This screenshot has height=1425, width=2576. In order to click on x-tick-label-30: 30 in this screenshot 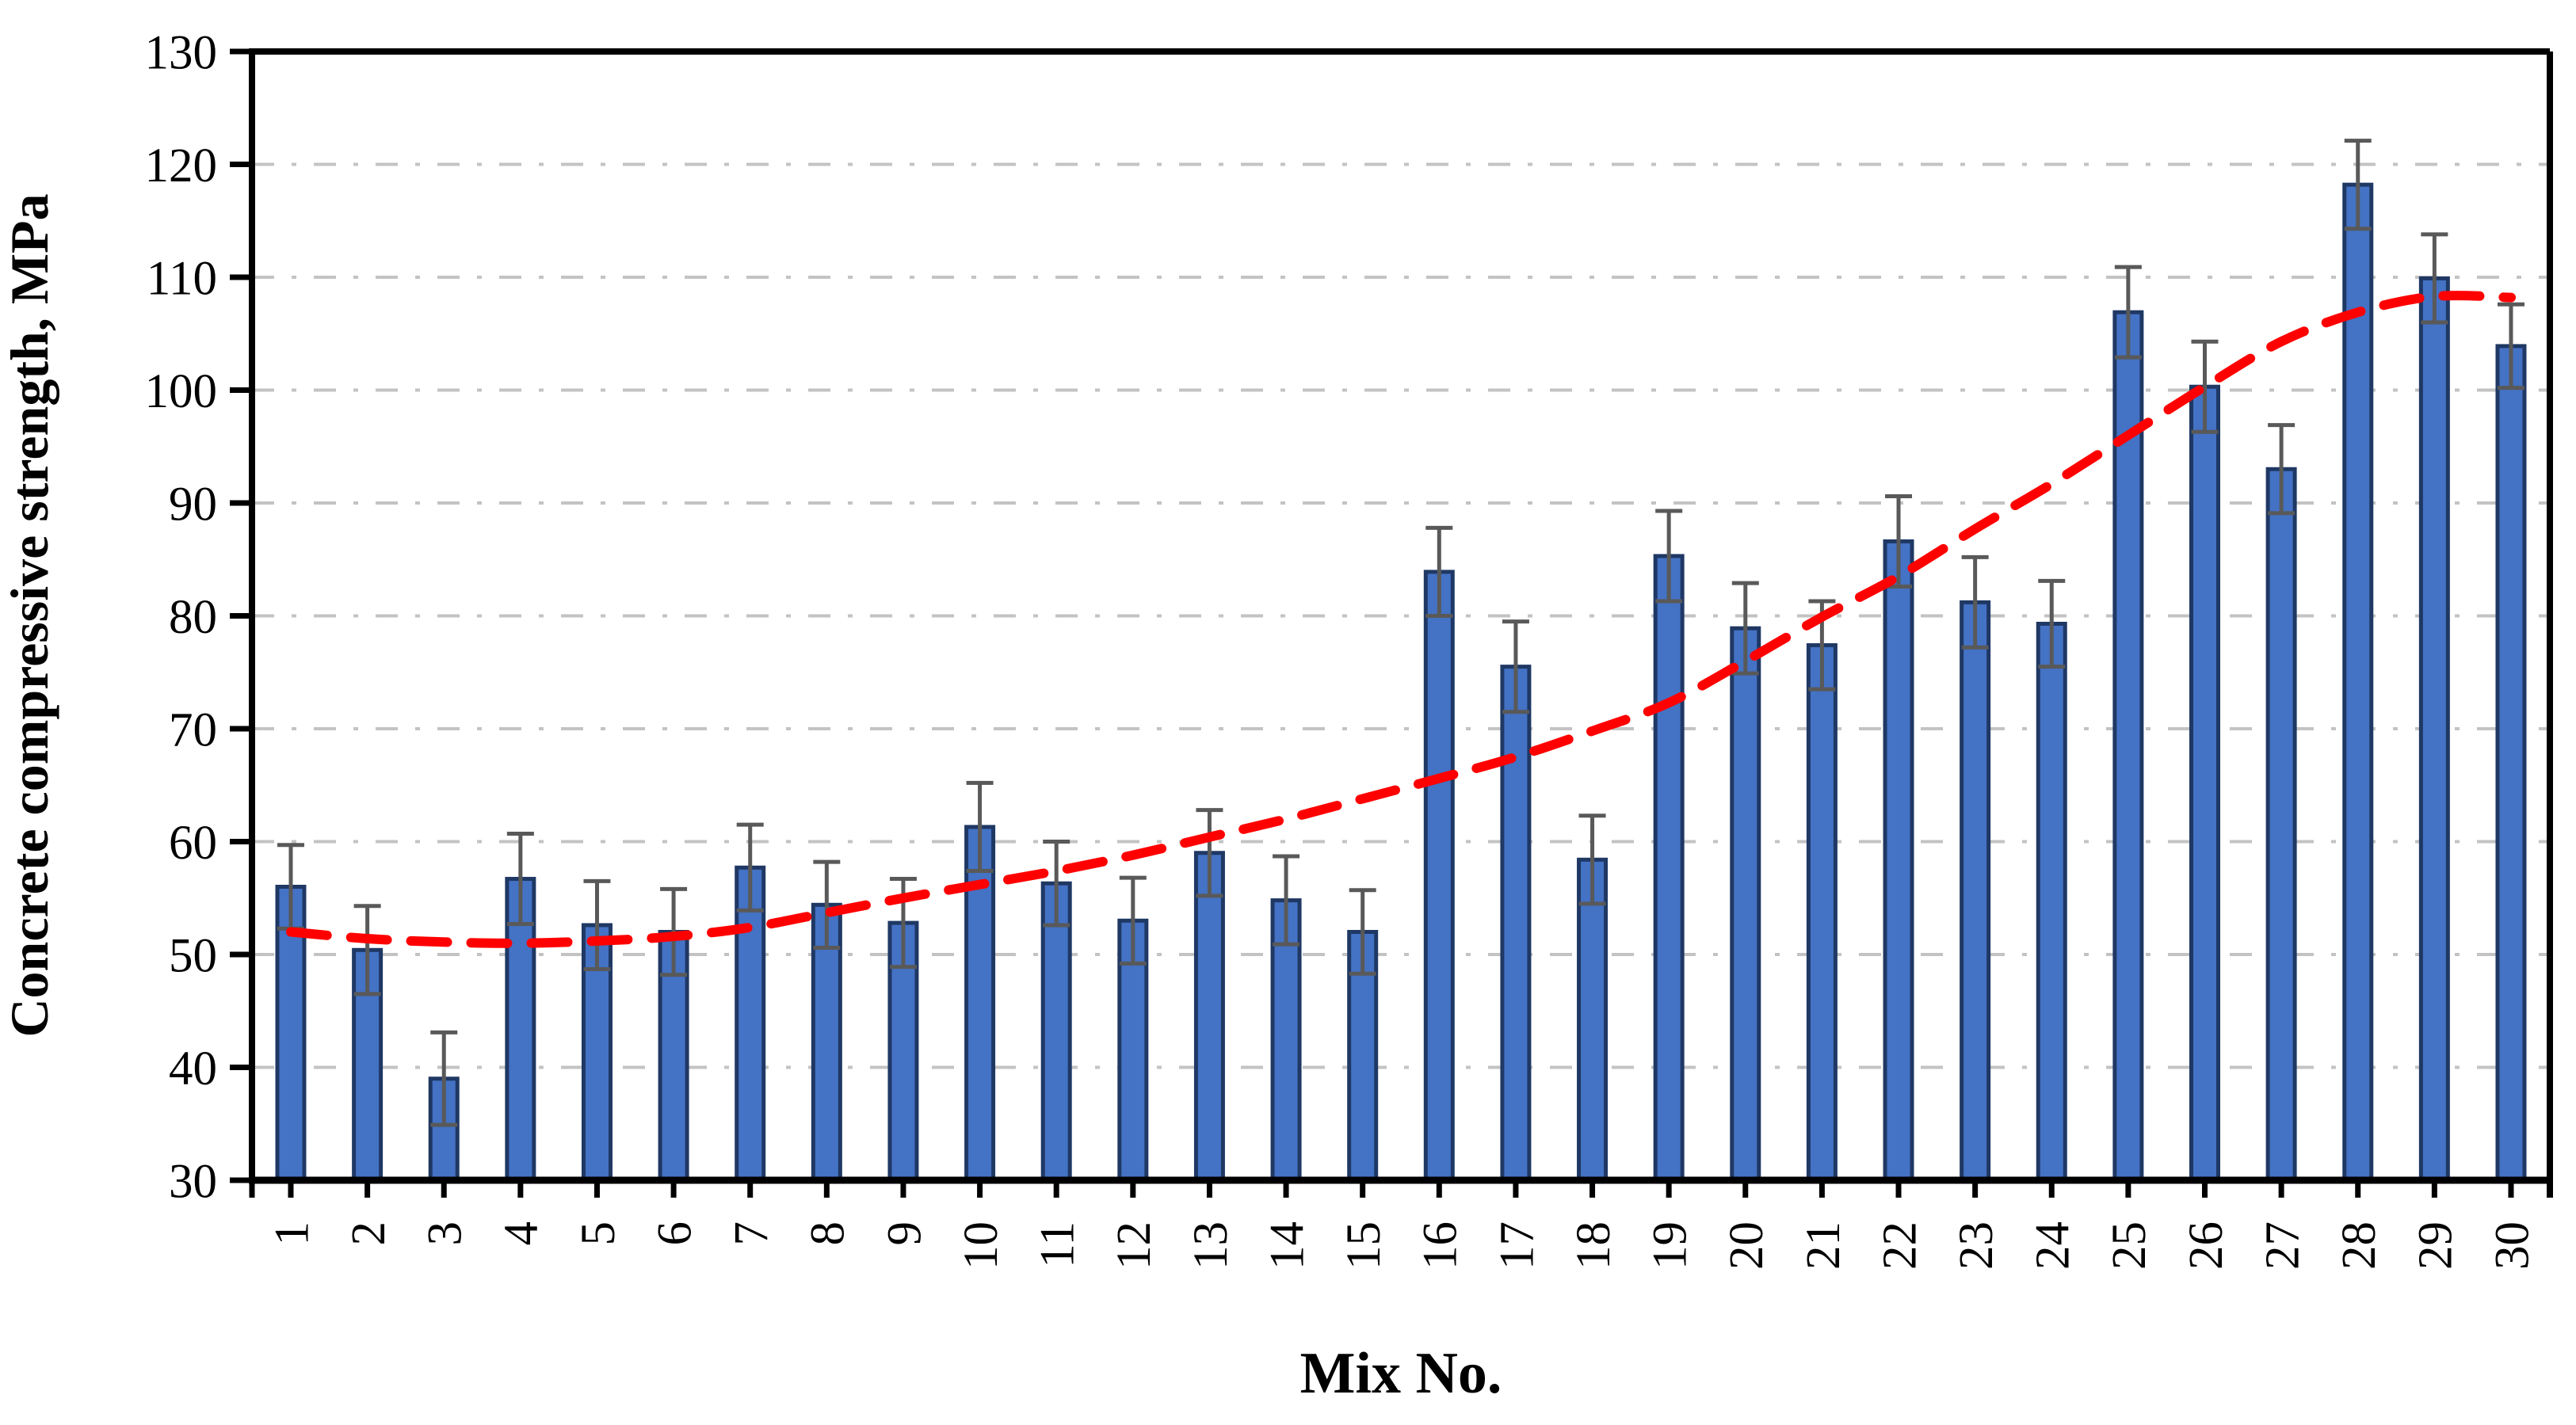, I will do `click(2512, 1245)`.